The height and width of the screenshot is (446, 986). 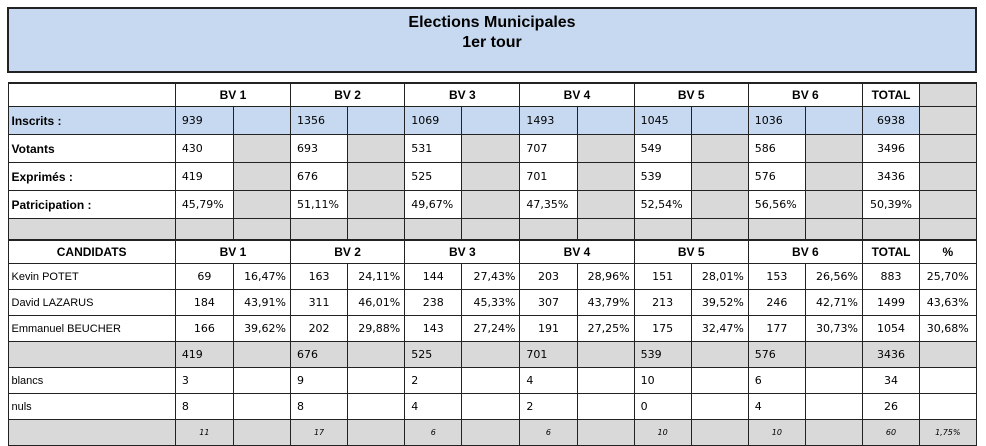 I want to click on bv3-votes: 238, so click(x=433, y=302).